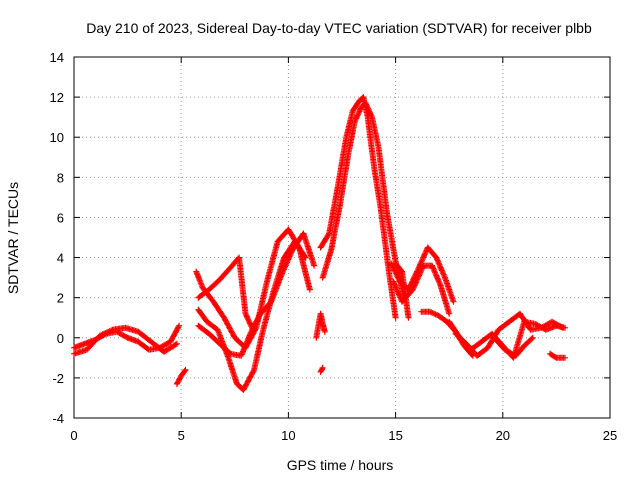 The height and width of the screenshot is (480, 640). What do you see at coordinates (73, 435) in the screenshot?
I see `x-tick-label: 0` at bounding box center [73, 435].